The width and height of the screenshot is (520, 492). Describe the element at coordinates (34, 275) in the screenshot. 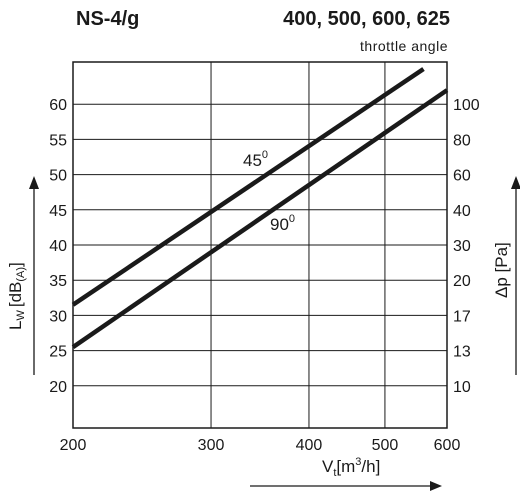

I see `y-left-axis-arrow` at that location.